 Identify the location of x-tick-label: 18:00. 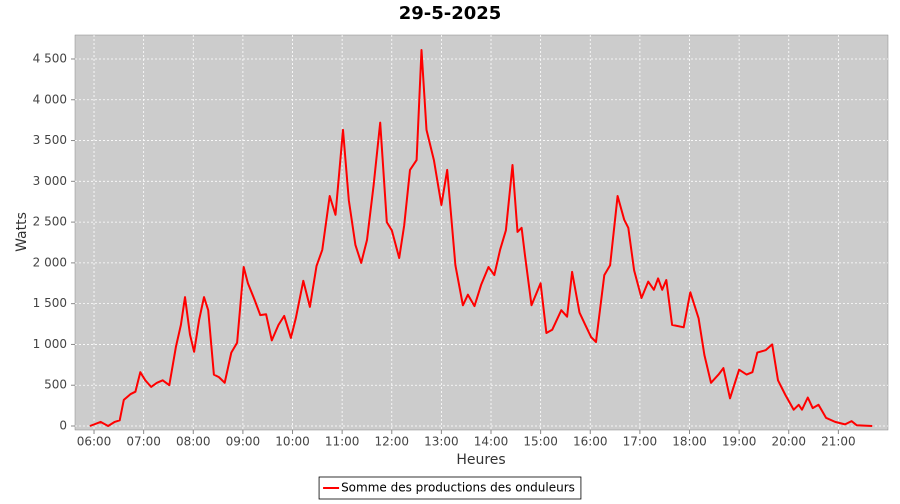
(689, 442).